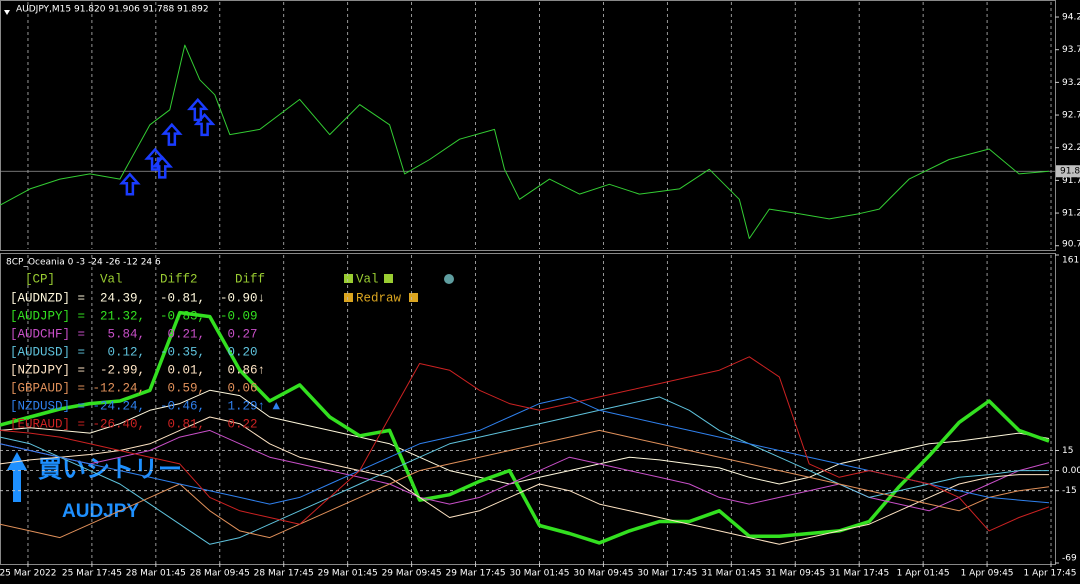 This screenshot has height=584, width=1080. I want to click on x-tick-label: 30 Mar 17:45, so click(667, 574).